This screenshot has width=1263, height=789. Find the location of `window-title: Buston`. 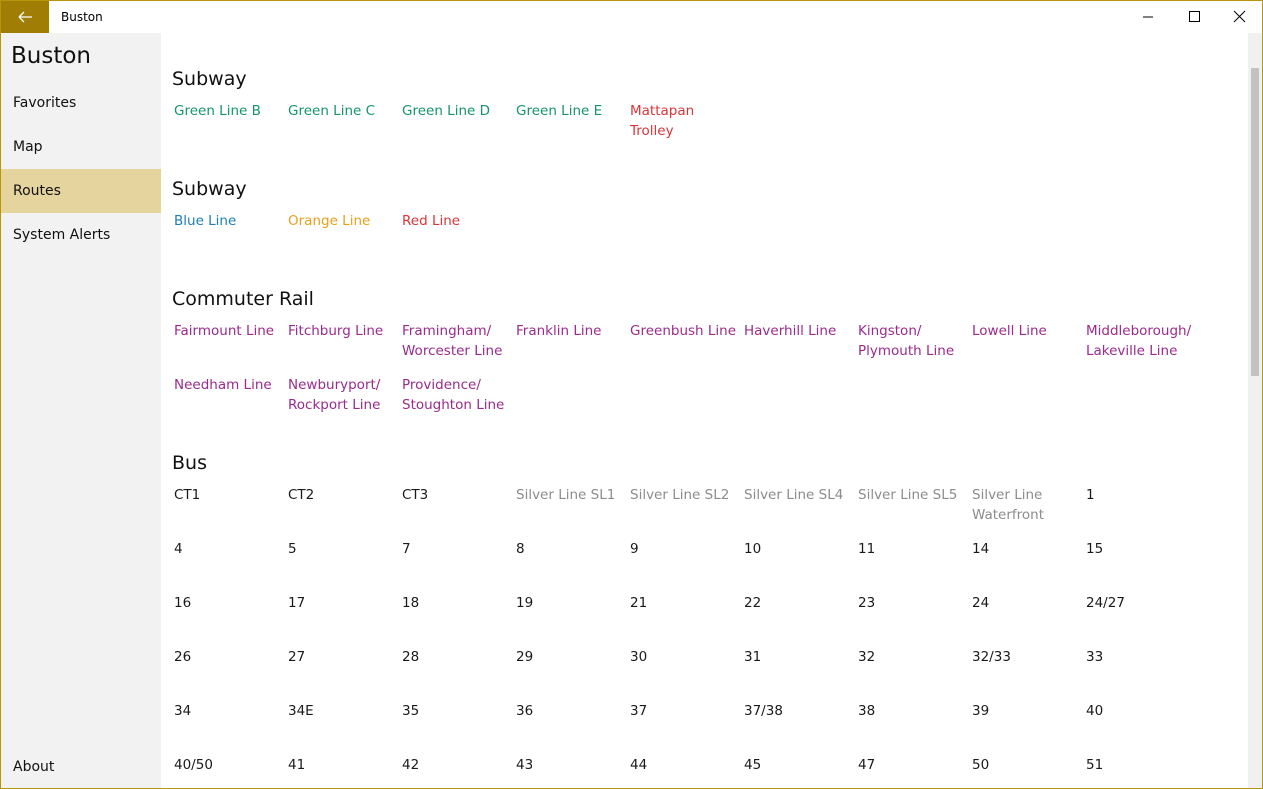

window-title: Buston is located at coordinates (82, 17).